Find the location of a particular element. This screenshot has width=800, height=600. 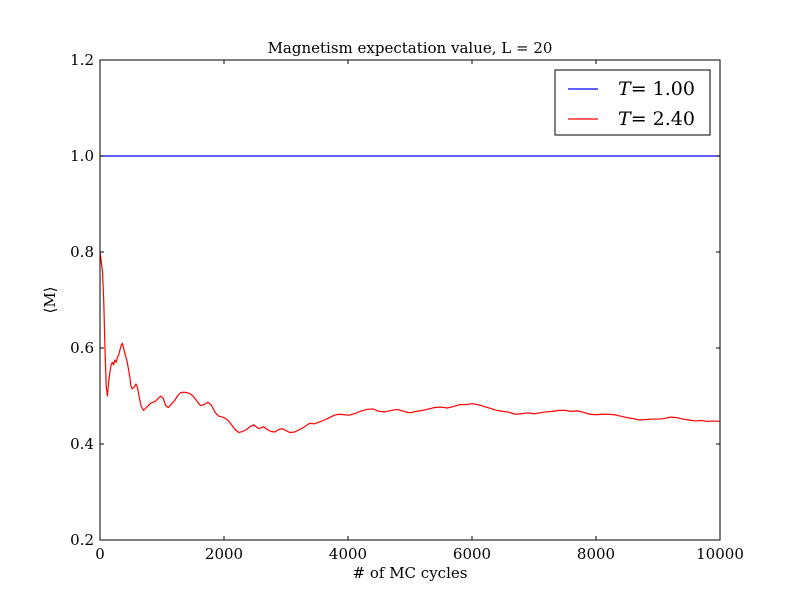

legend: T= 1.00 T= 2.40 is located at coordinates (632, 102).